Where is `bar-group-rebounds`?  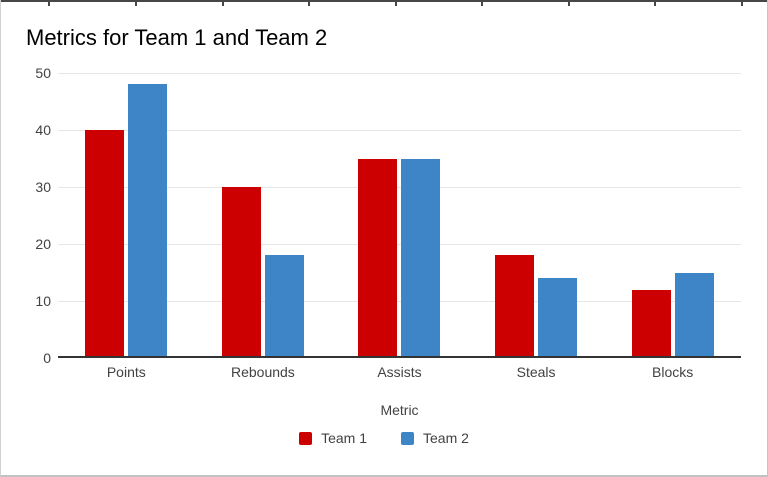 bar-group-rebounds is located at coordinates (262, 272).